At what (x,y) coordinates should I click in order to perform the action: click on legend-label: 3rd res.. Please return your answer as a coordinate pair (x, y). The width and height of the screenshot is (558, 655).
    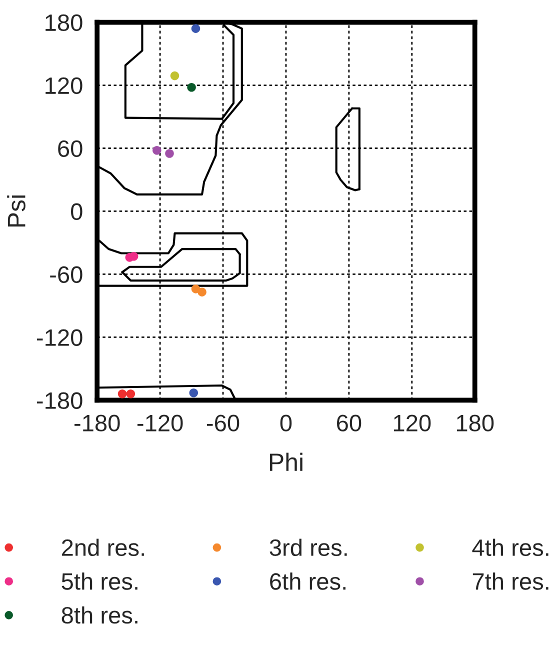
    Looking at the image, I should click on (308, 547).